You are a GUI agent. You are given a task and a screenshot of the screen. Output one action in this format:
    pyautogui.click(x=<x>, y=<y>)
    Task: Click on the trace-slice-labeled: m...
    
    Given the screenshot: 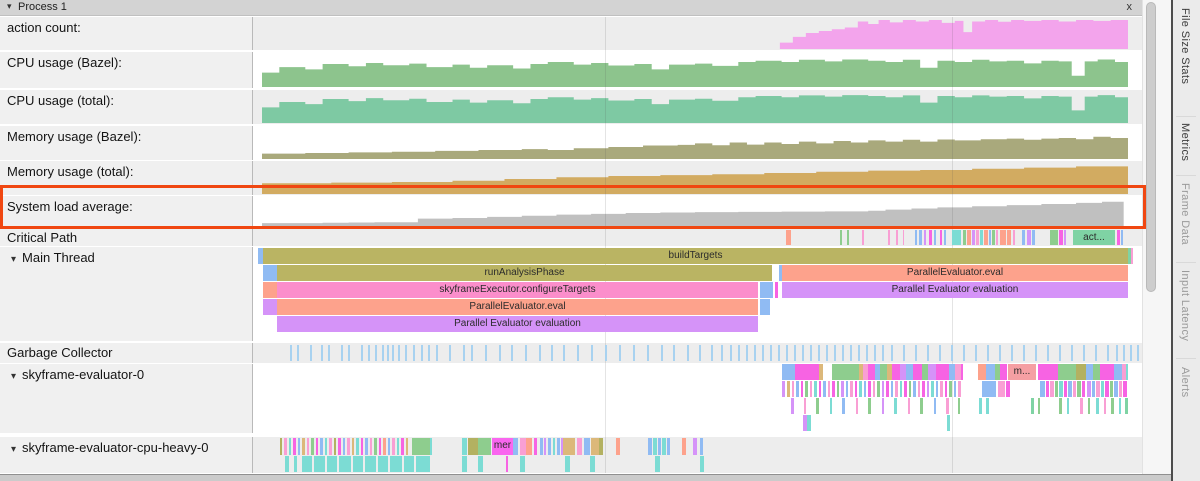 What is the action you would take?
    pyautogui.click(x=1022, y=372)
    